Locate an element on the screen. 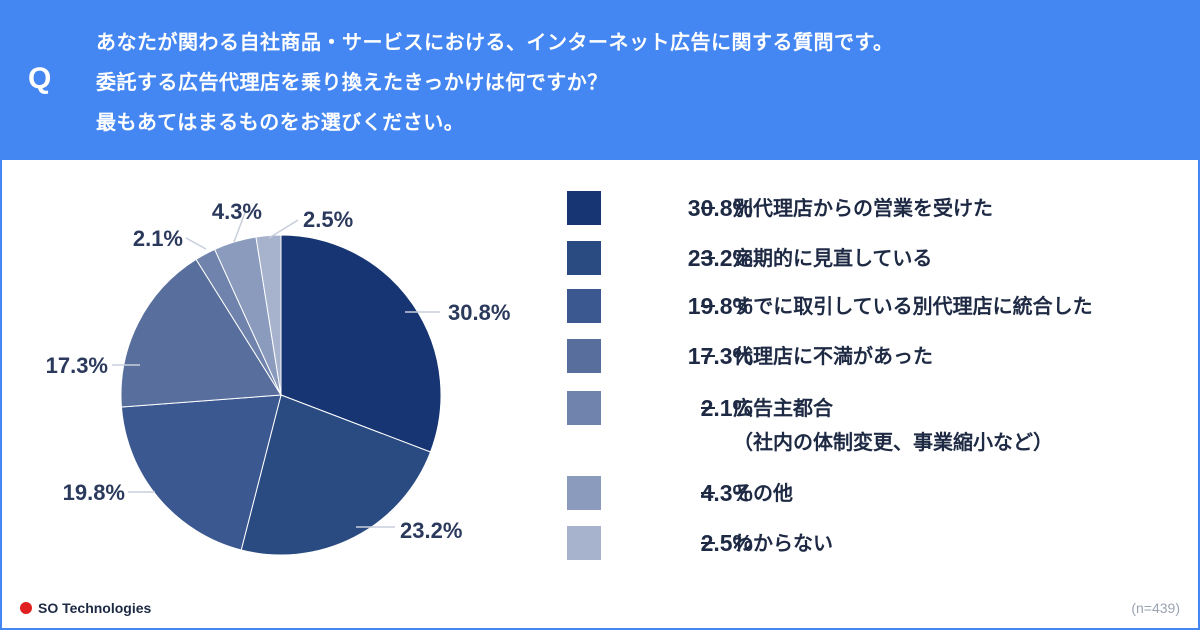 The height and width of the screenshot is (630, 1200). slice-data-label: 2.1% is located at coordinates (158, 238).